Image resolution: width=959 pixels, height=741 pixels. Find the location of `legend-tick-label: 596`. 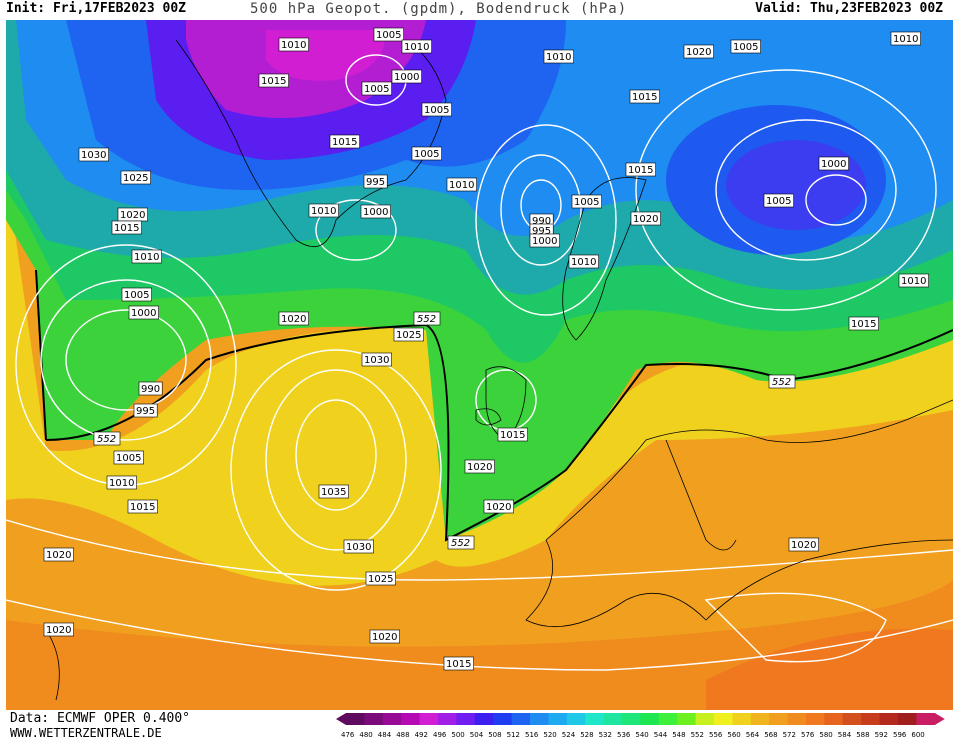

legend-tick-label: 596 is located at coordinates (900, 735).